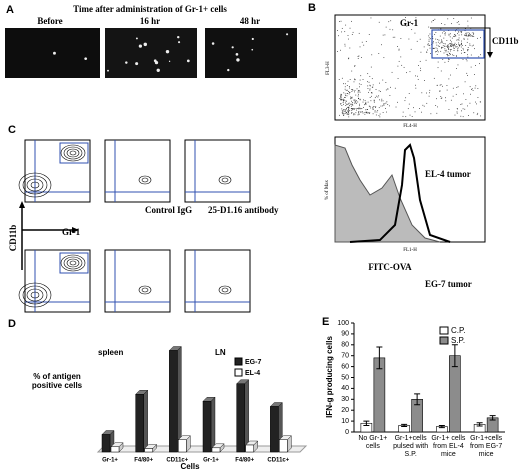 This screenshot has width=520, height=473. I want to click on axis-title: Cells, so click(190, 466).